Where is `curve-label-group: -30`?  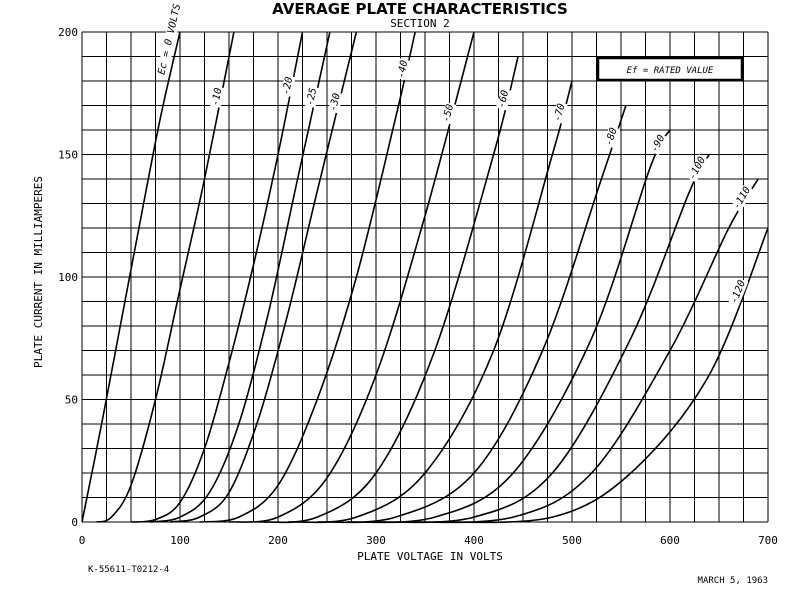 curve-label-group: -30 is located at coordinates (335, 102).